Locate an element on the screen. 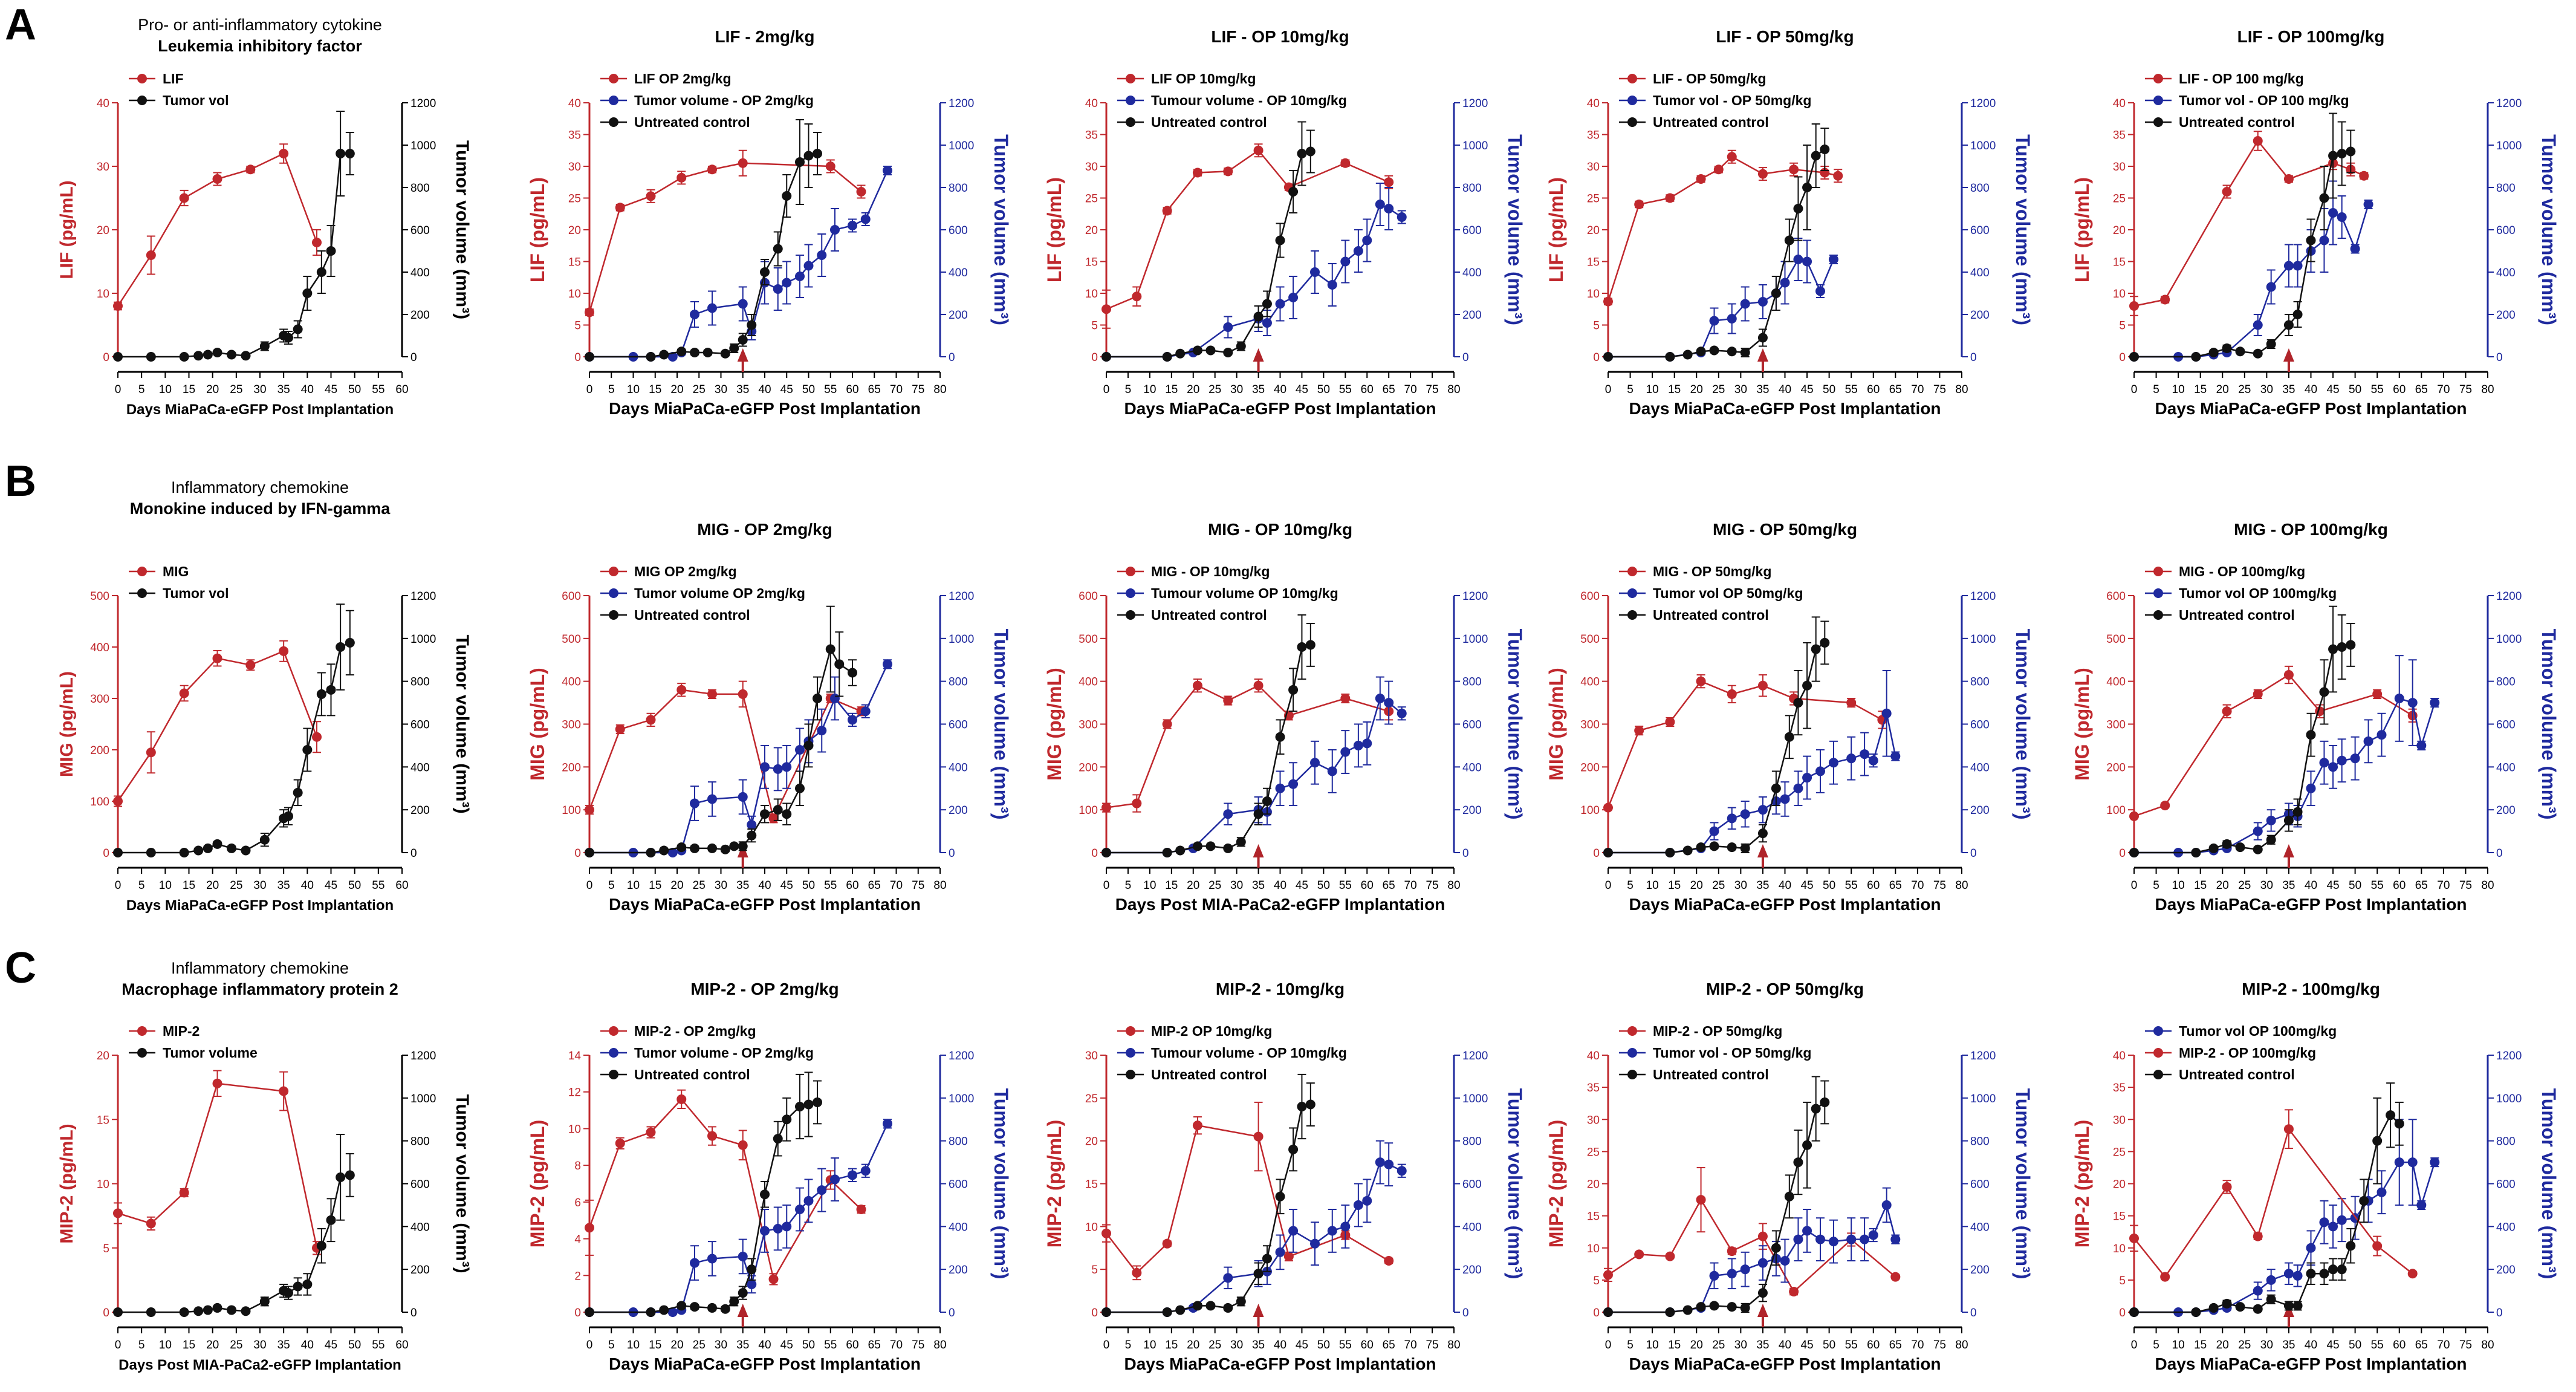 Image resolution: width=2576 pixels, height=1392 pixels. y-tick-label: 35 is located at coordinates (2120, 1088).